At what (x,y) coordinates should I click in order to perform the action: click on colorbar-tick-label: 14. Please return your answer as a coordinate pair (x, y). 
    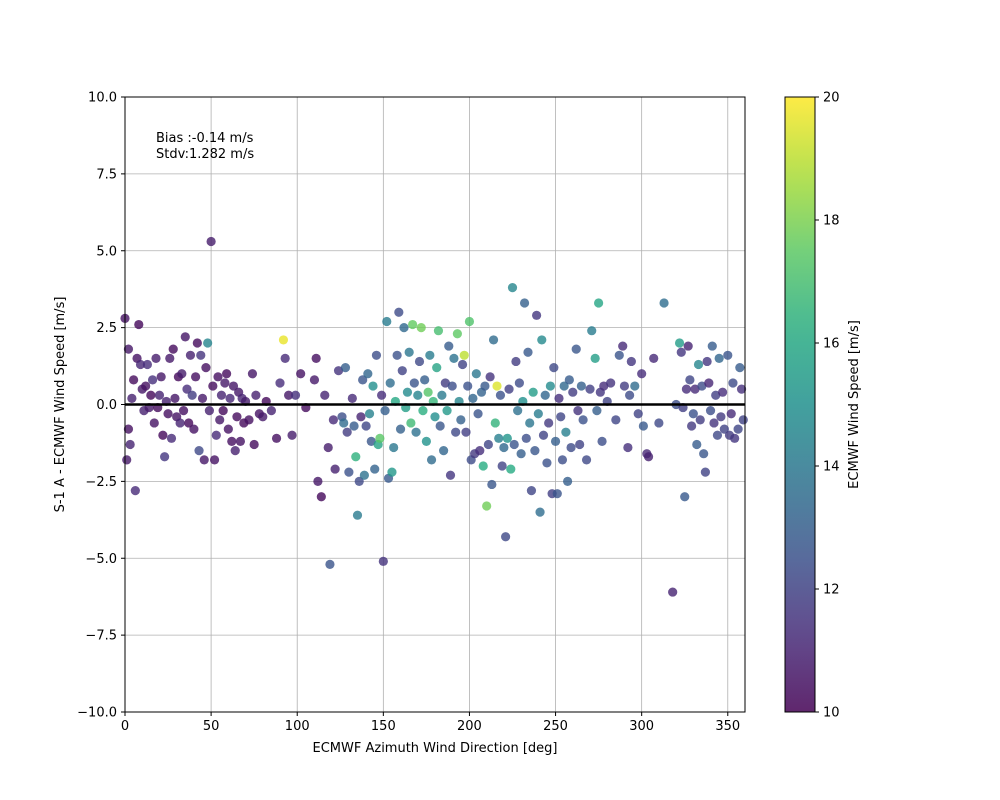
    Looking at the image, I should click on (831, 467).